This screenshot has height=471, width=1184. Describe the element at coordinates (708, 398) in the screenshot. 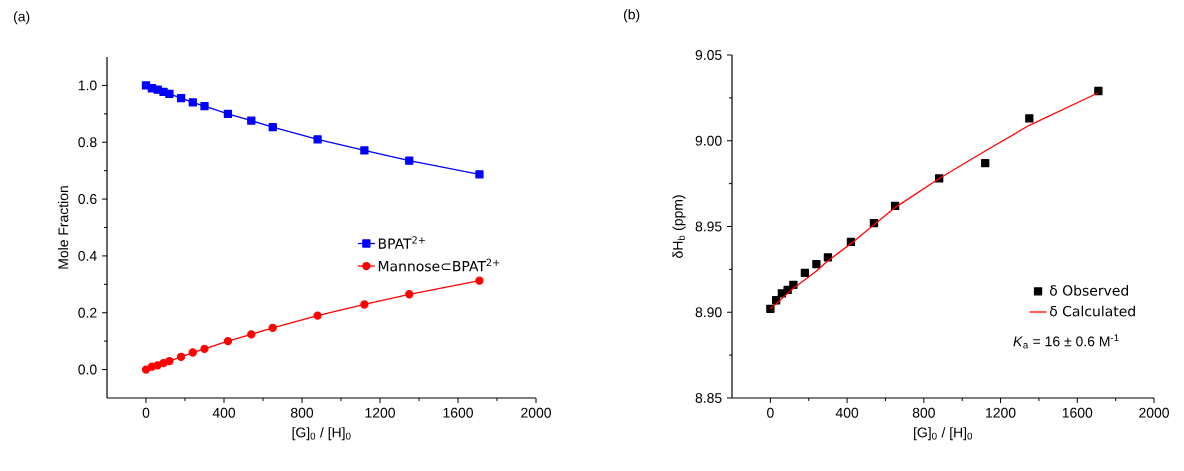

I see `y-tick-label: 8.85` at that location.